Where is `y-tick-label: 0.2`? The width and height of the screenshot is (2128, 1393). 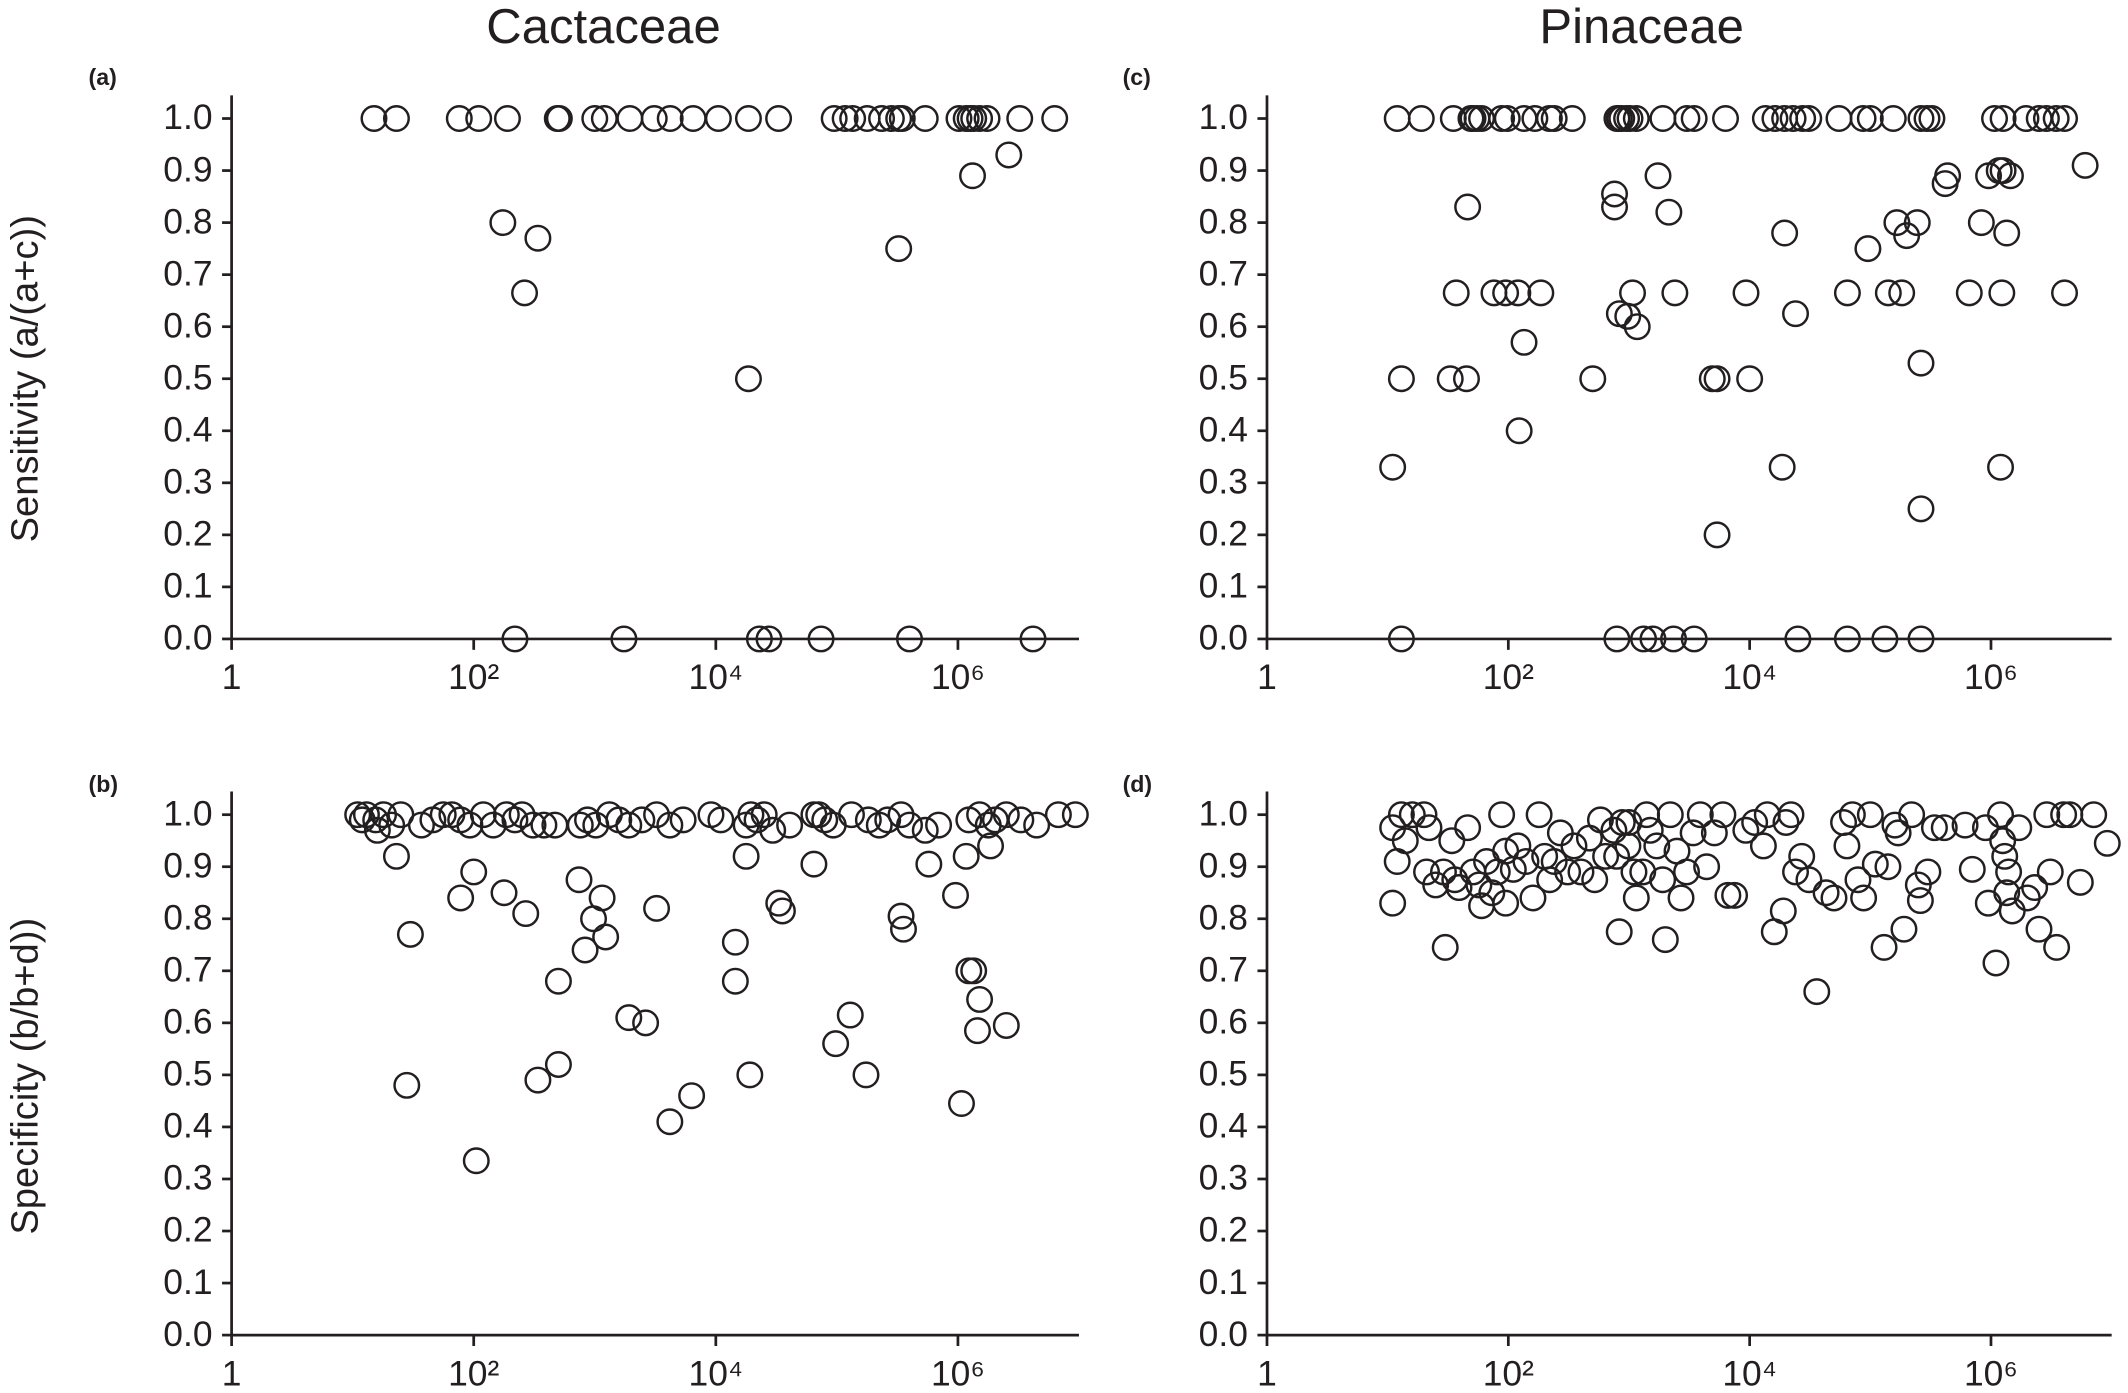 y-tick-label: 0.2 is located at coordinates (1223, 1230).